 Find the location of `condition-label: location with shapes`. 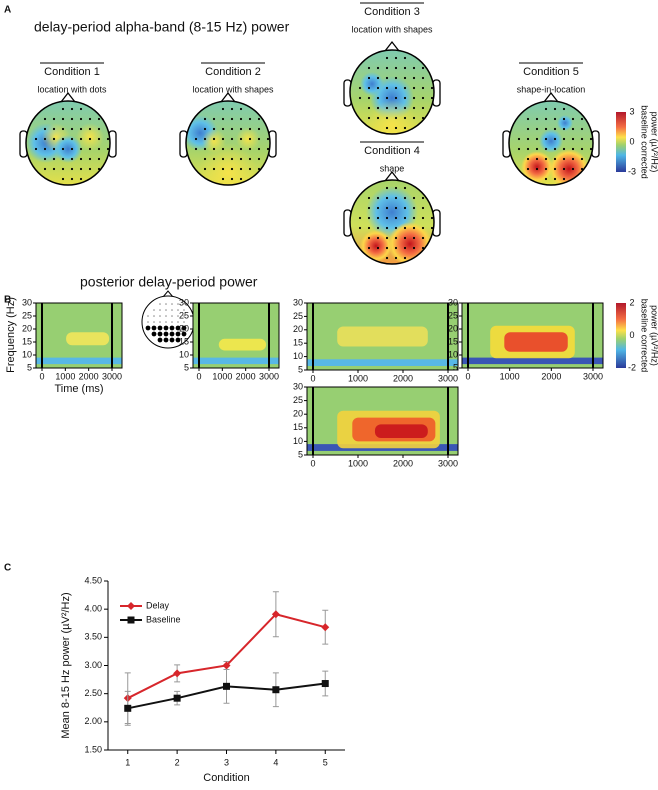

condition-label: location with shapes is located at coordinates (233, 89).